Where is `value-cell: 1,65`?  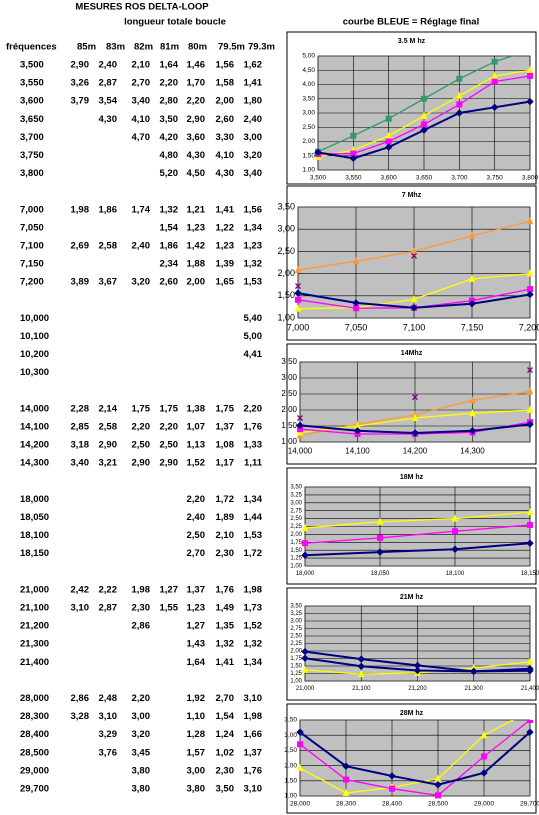 value-cell: 1,65 is located at coordinates (225, 282).